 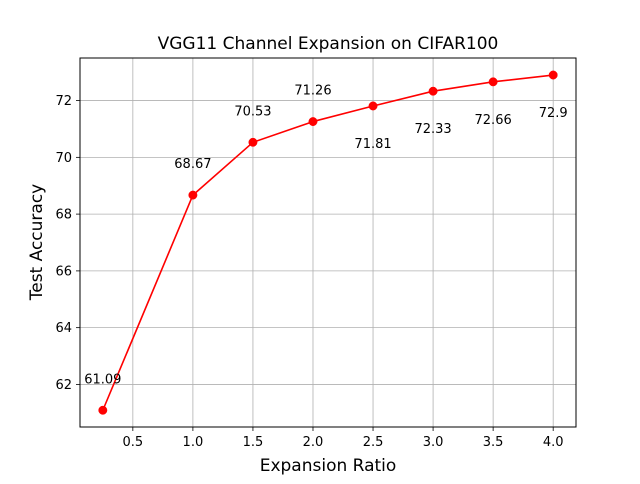 I want to click on data-label: 70.53, so click(x=252, y=111).